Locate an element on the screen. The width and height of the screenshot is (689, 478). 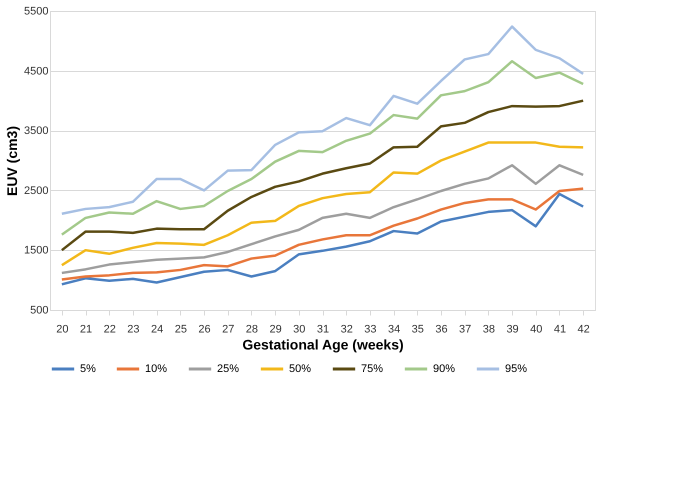
x-tick-label: 34 is located at coordinates (394, 330).